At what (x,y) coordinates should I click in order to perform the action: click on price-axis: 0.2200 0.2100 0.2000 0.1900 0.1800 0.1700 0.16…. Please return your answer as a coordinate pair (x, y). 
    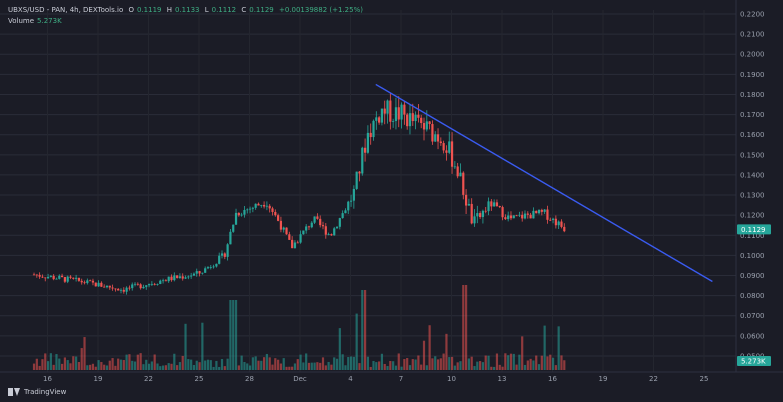
    Looking at the image, I should click on (753, 186).